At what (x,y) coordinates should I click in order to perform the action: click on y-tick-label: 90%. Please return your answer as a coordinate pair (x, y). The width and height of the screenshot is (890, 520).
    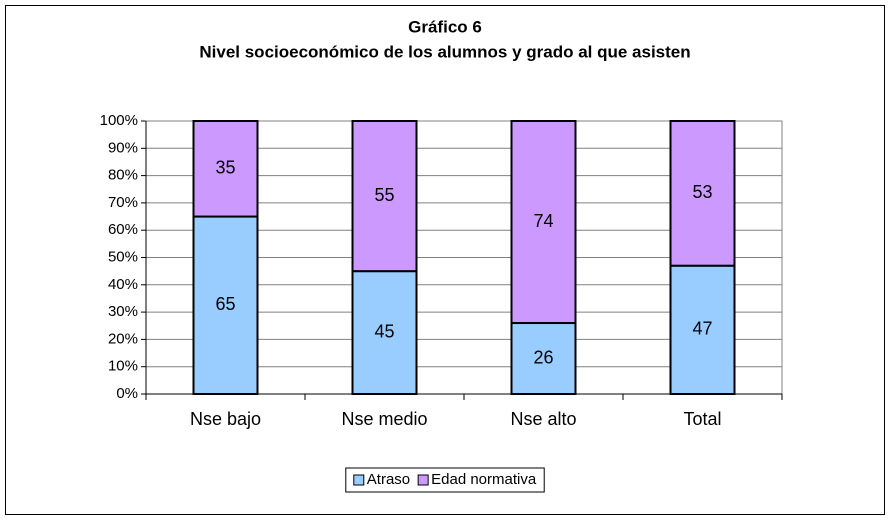
    Looking at the image, I should click on (123, 147).